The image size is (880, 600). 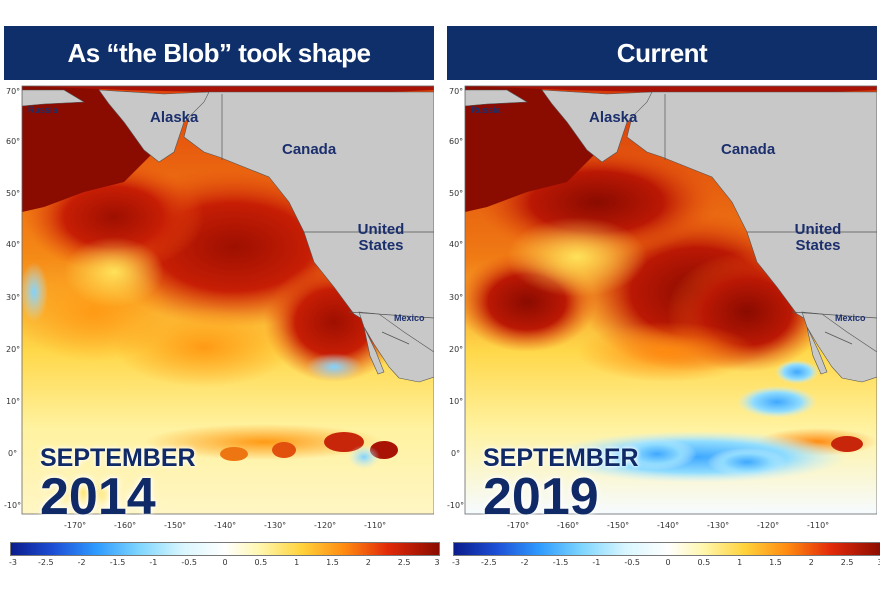 I want to click on panel-title: Current, so click(x=662, y=53).